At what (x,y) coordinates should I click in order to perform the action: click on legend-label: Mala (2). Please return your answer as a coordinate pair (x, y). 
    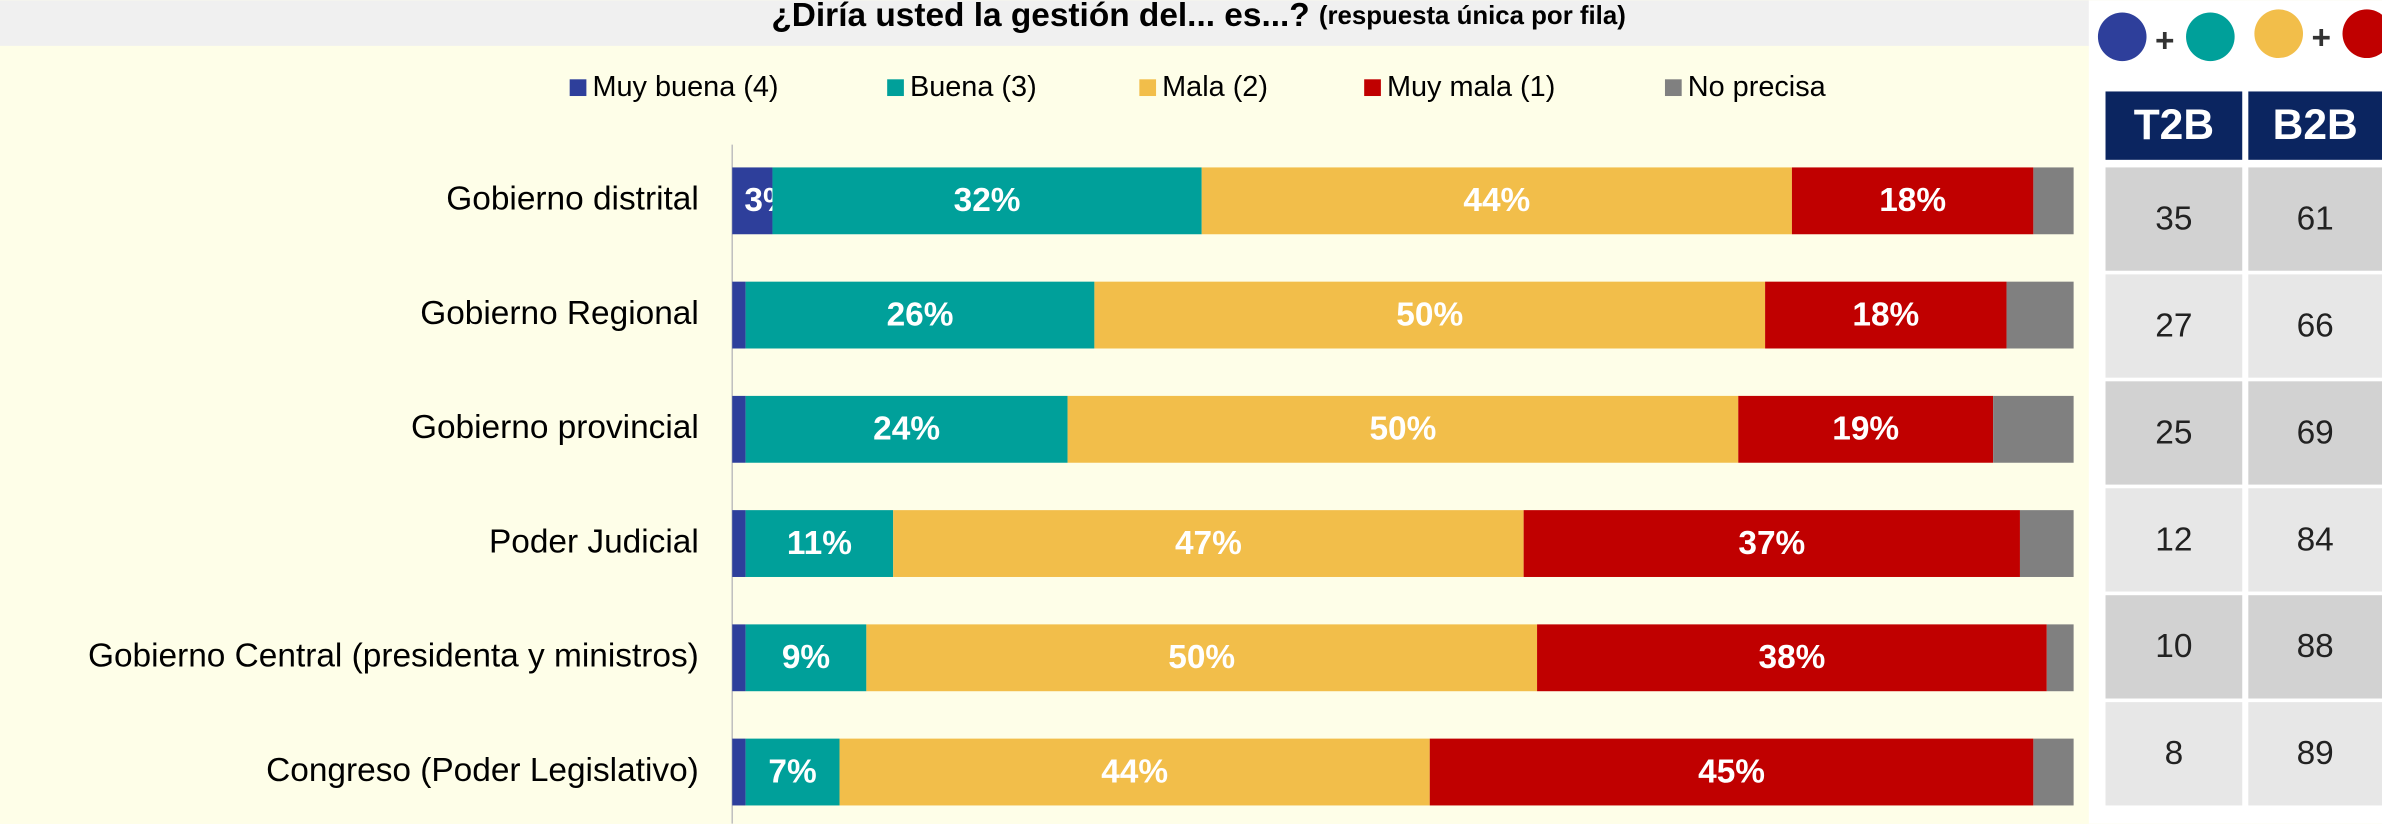
    Looking at the image, I should click on (1215, 87).